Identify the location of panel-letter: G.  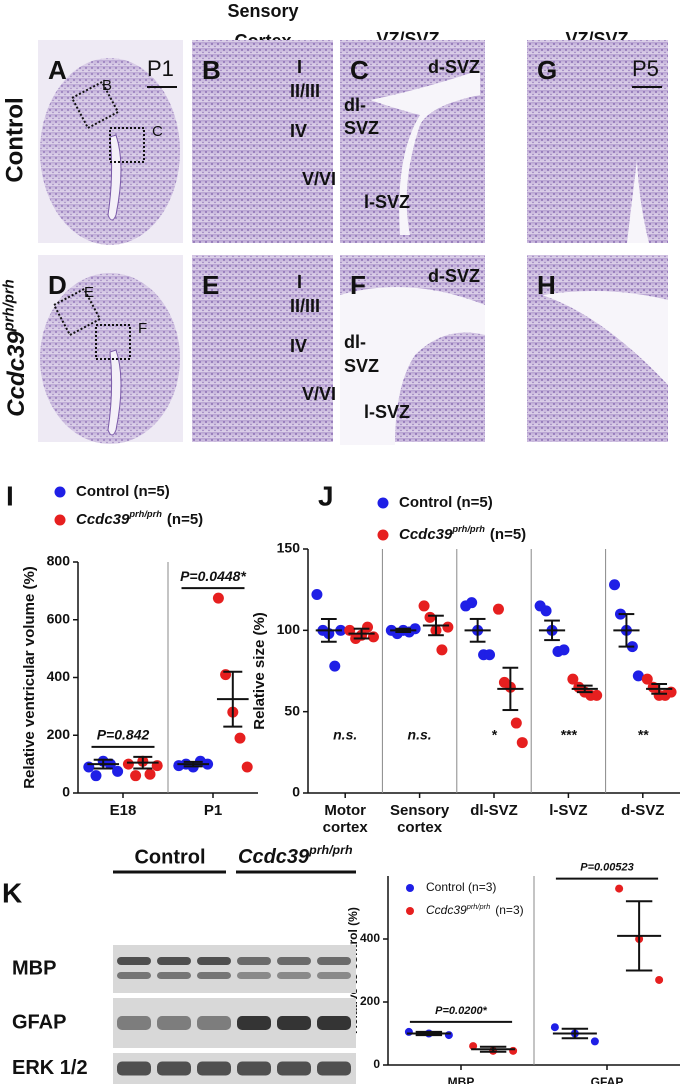
(547, 70).